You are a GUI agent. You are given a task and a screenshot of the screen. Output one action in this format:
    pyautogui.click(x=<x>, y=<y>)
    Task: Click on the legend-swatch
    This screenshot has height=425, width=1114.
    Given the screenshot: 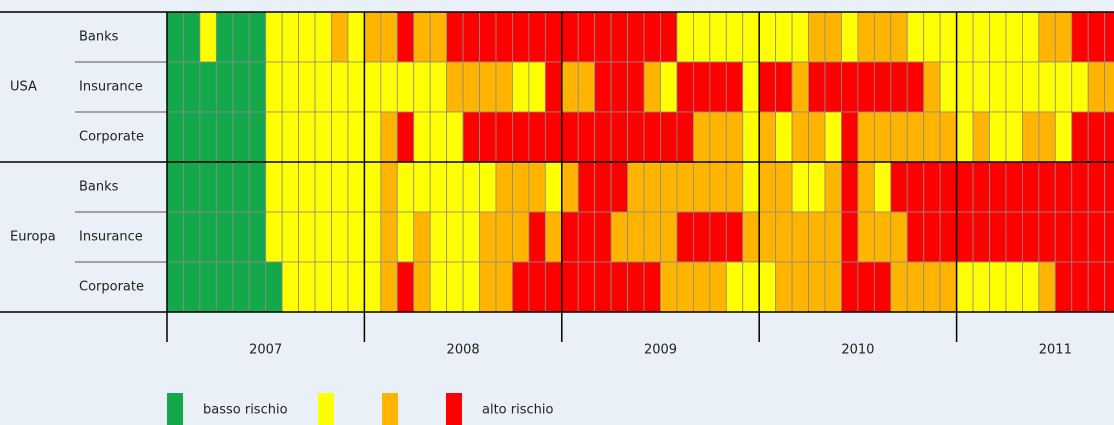 What is the action you would take?
    pyautogui.click(x=454, y=409)
    